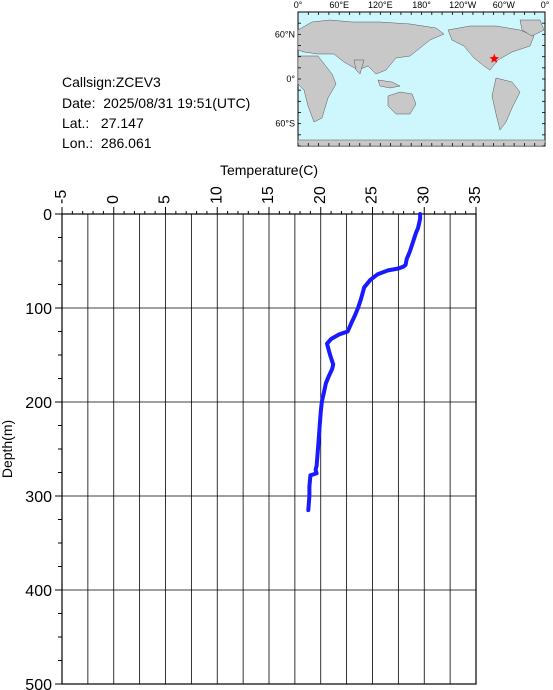  I want to click on temperature-profile-line, so click(364, 362).